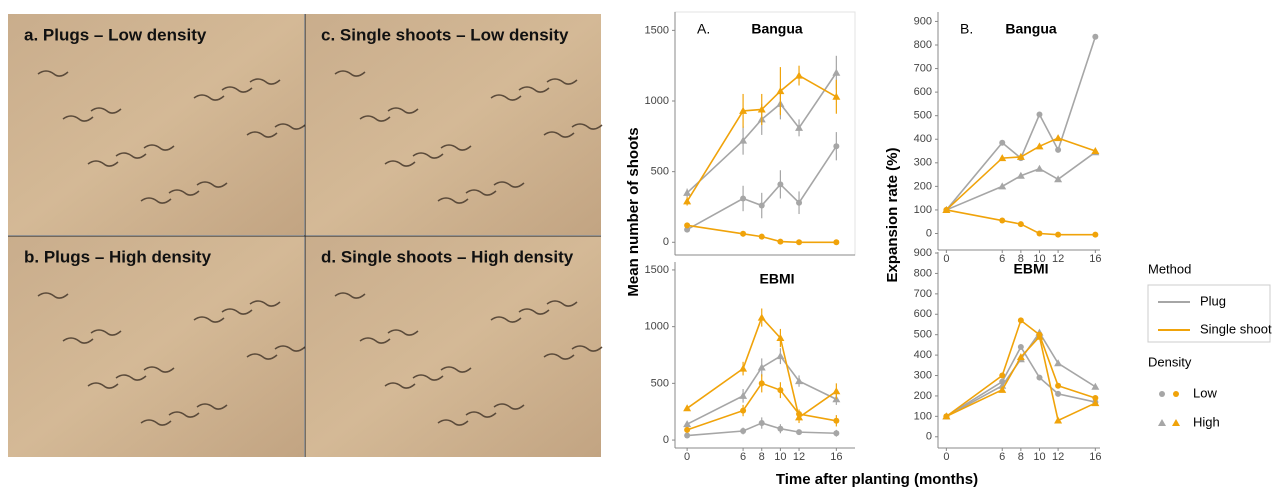 The width and height of the screenshot is (1280, 494). What do you see at coordinates (1002, 259) in the screenshot?
I see `x-tick-label: 6` at bounding box center [1002, 259].